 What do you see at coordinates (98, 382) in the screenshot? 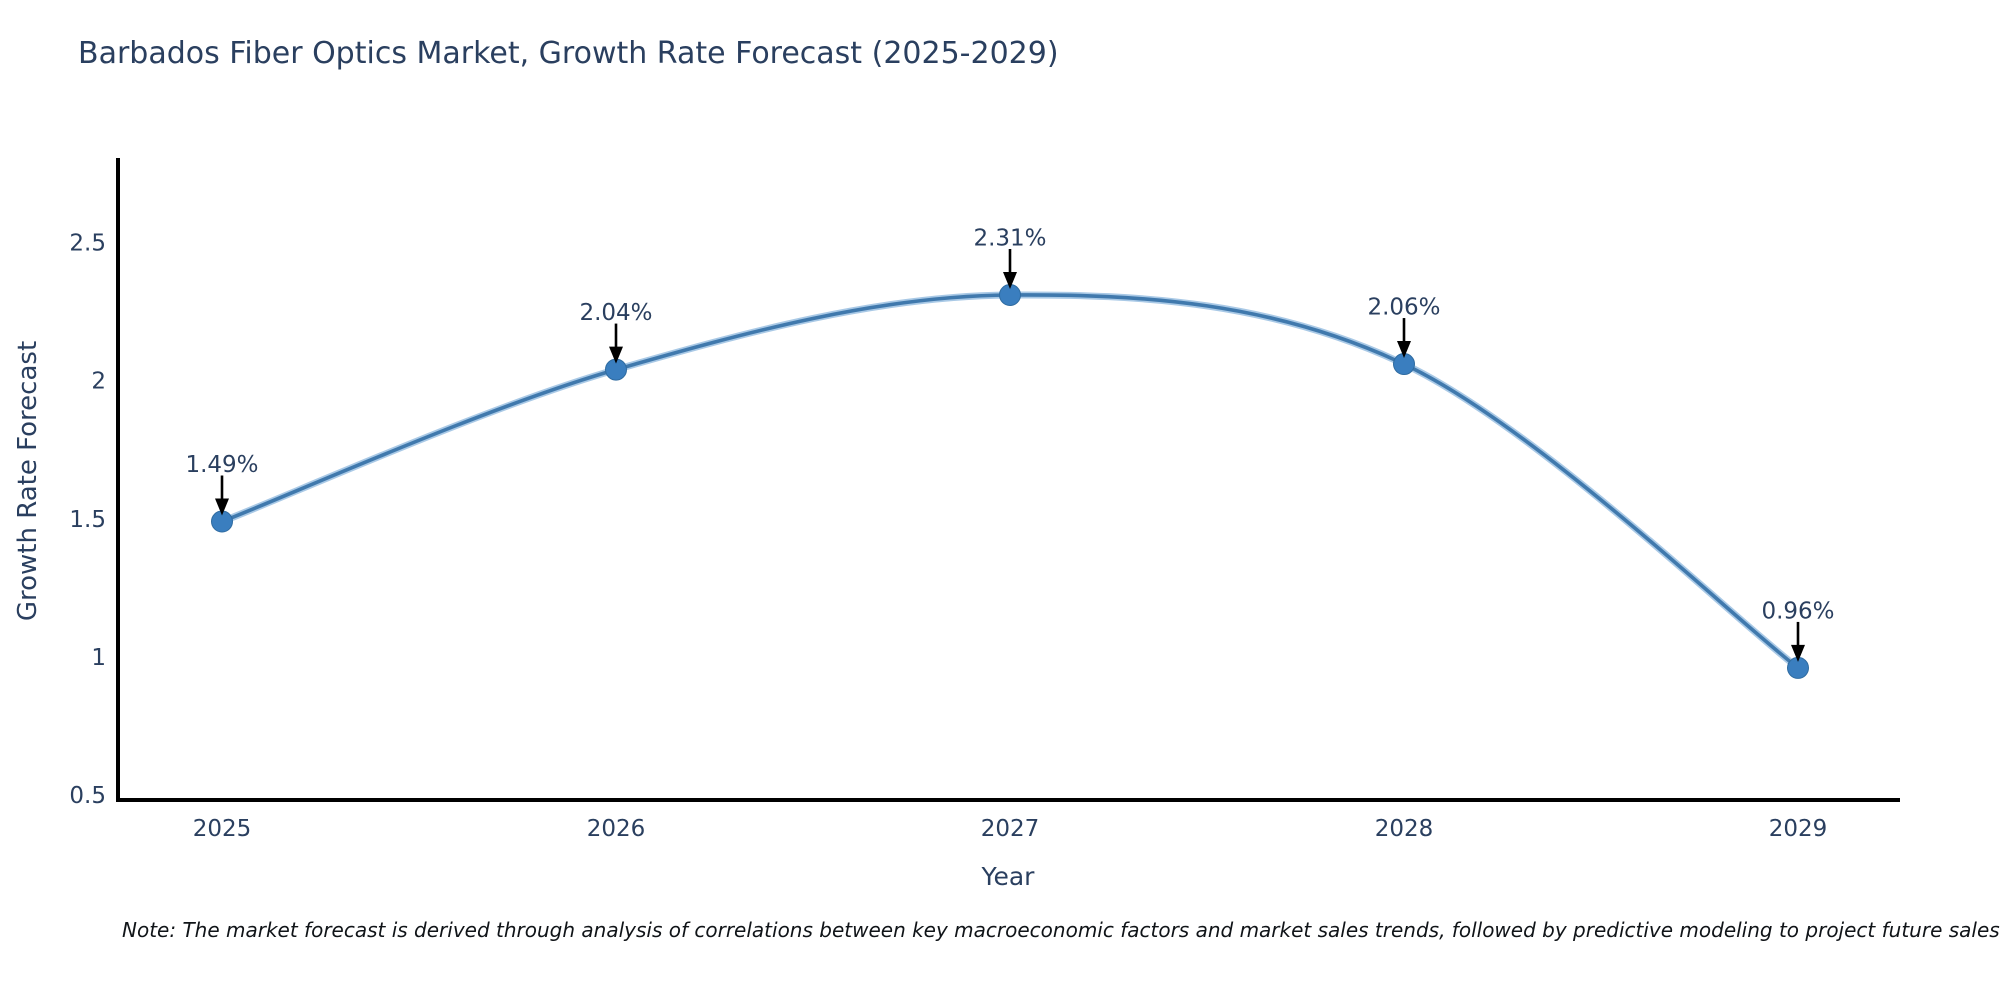
I see `y-tick-label: 2` at bounding box center [98, 382].